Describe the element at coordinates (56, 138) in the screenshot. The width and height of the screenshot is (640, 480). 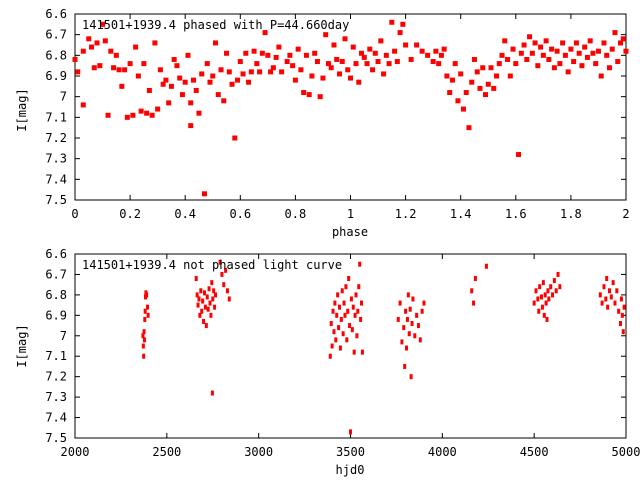
I see `y-tick-label: 7.2` at that location.